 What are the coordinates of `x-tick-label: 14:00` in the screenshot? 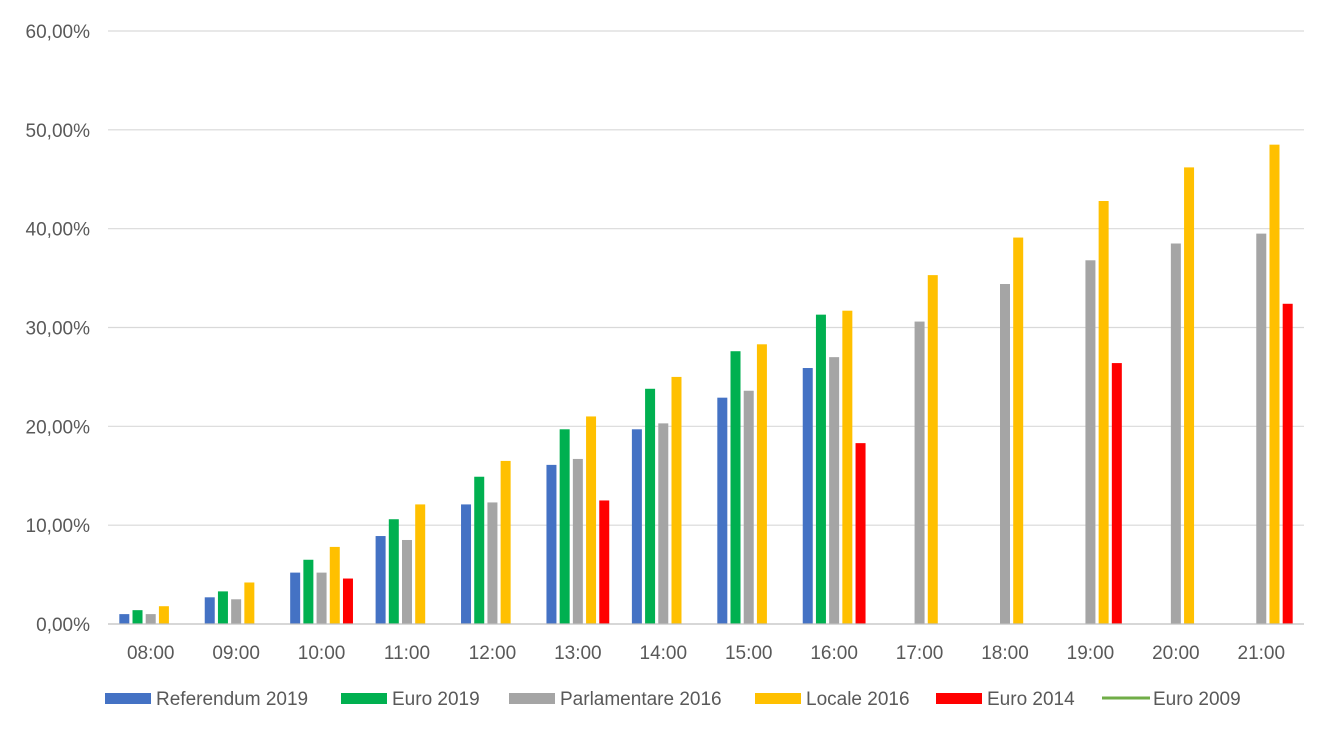 It's located at (664, 653).